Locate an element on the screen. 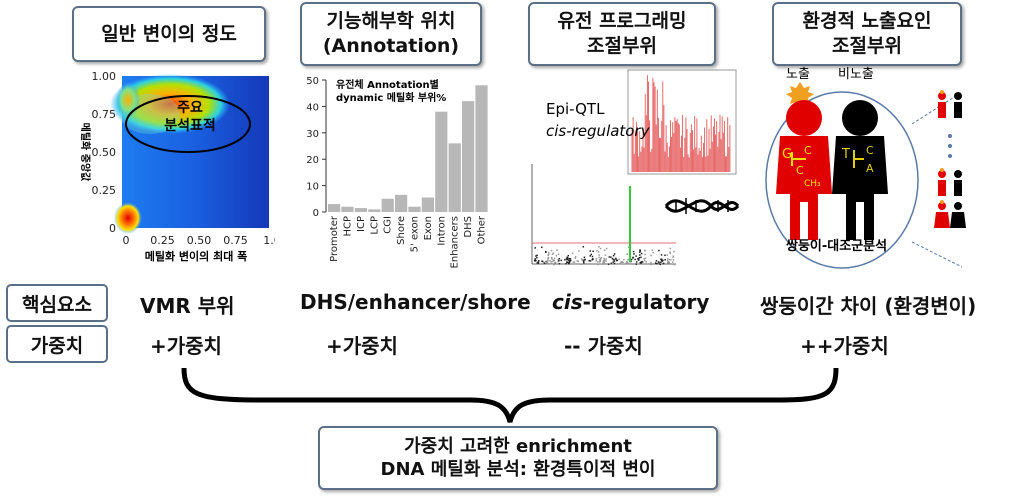 This screenshot has width=1024, height=497. bar-chart-y-tick-label: 50 is located at coordinates (312, 81).